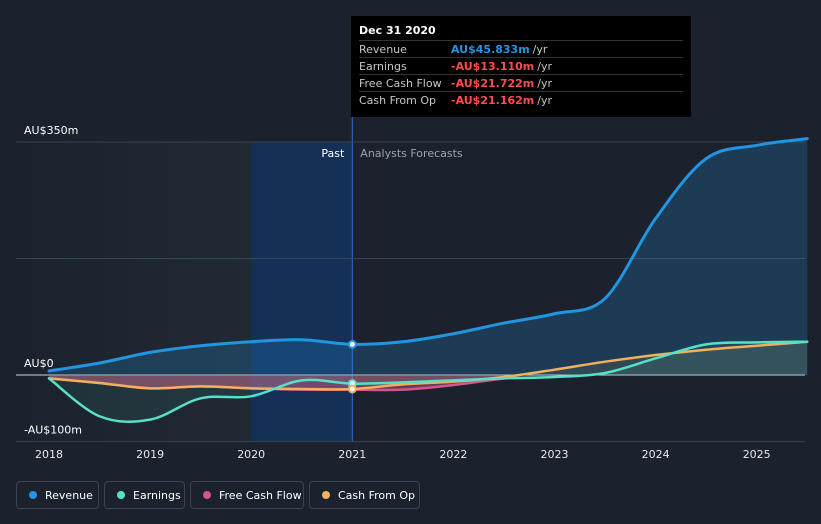 The image size is (821, 524). I want to click on earnings-line, so click(428, 381).